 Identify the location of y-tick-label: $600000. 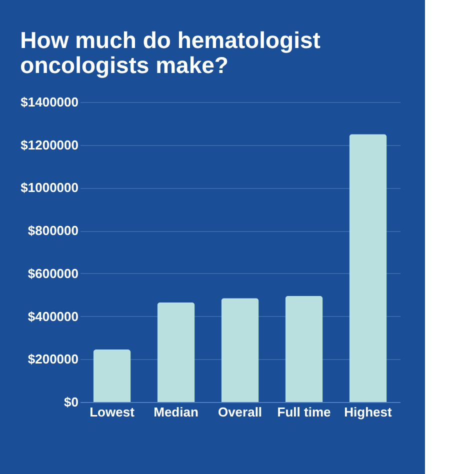
(53, 273).